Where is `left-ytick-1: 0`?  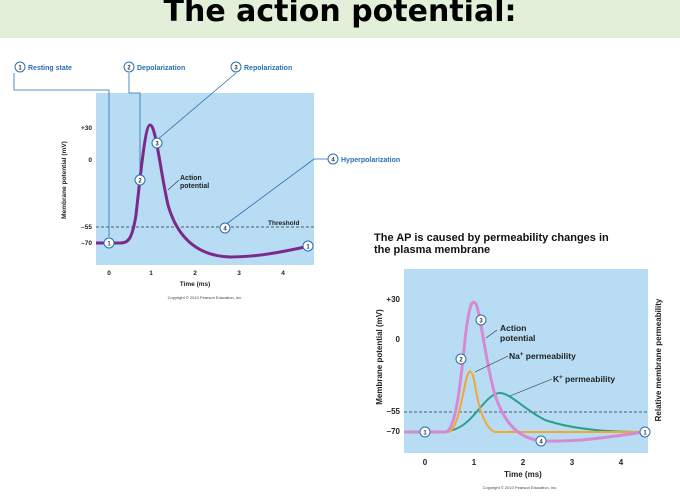
left-ytick-1: 0 is located at coordinates (90, 160).